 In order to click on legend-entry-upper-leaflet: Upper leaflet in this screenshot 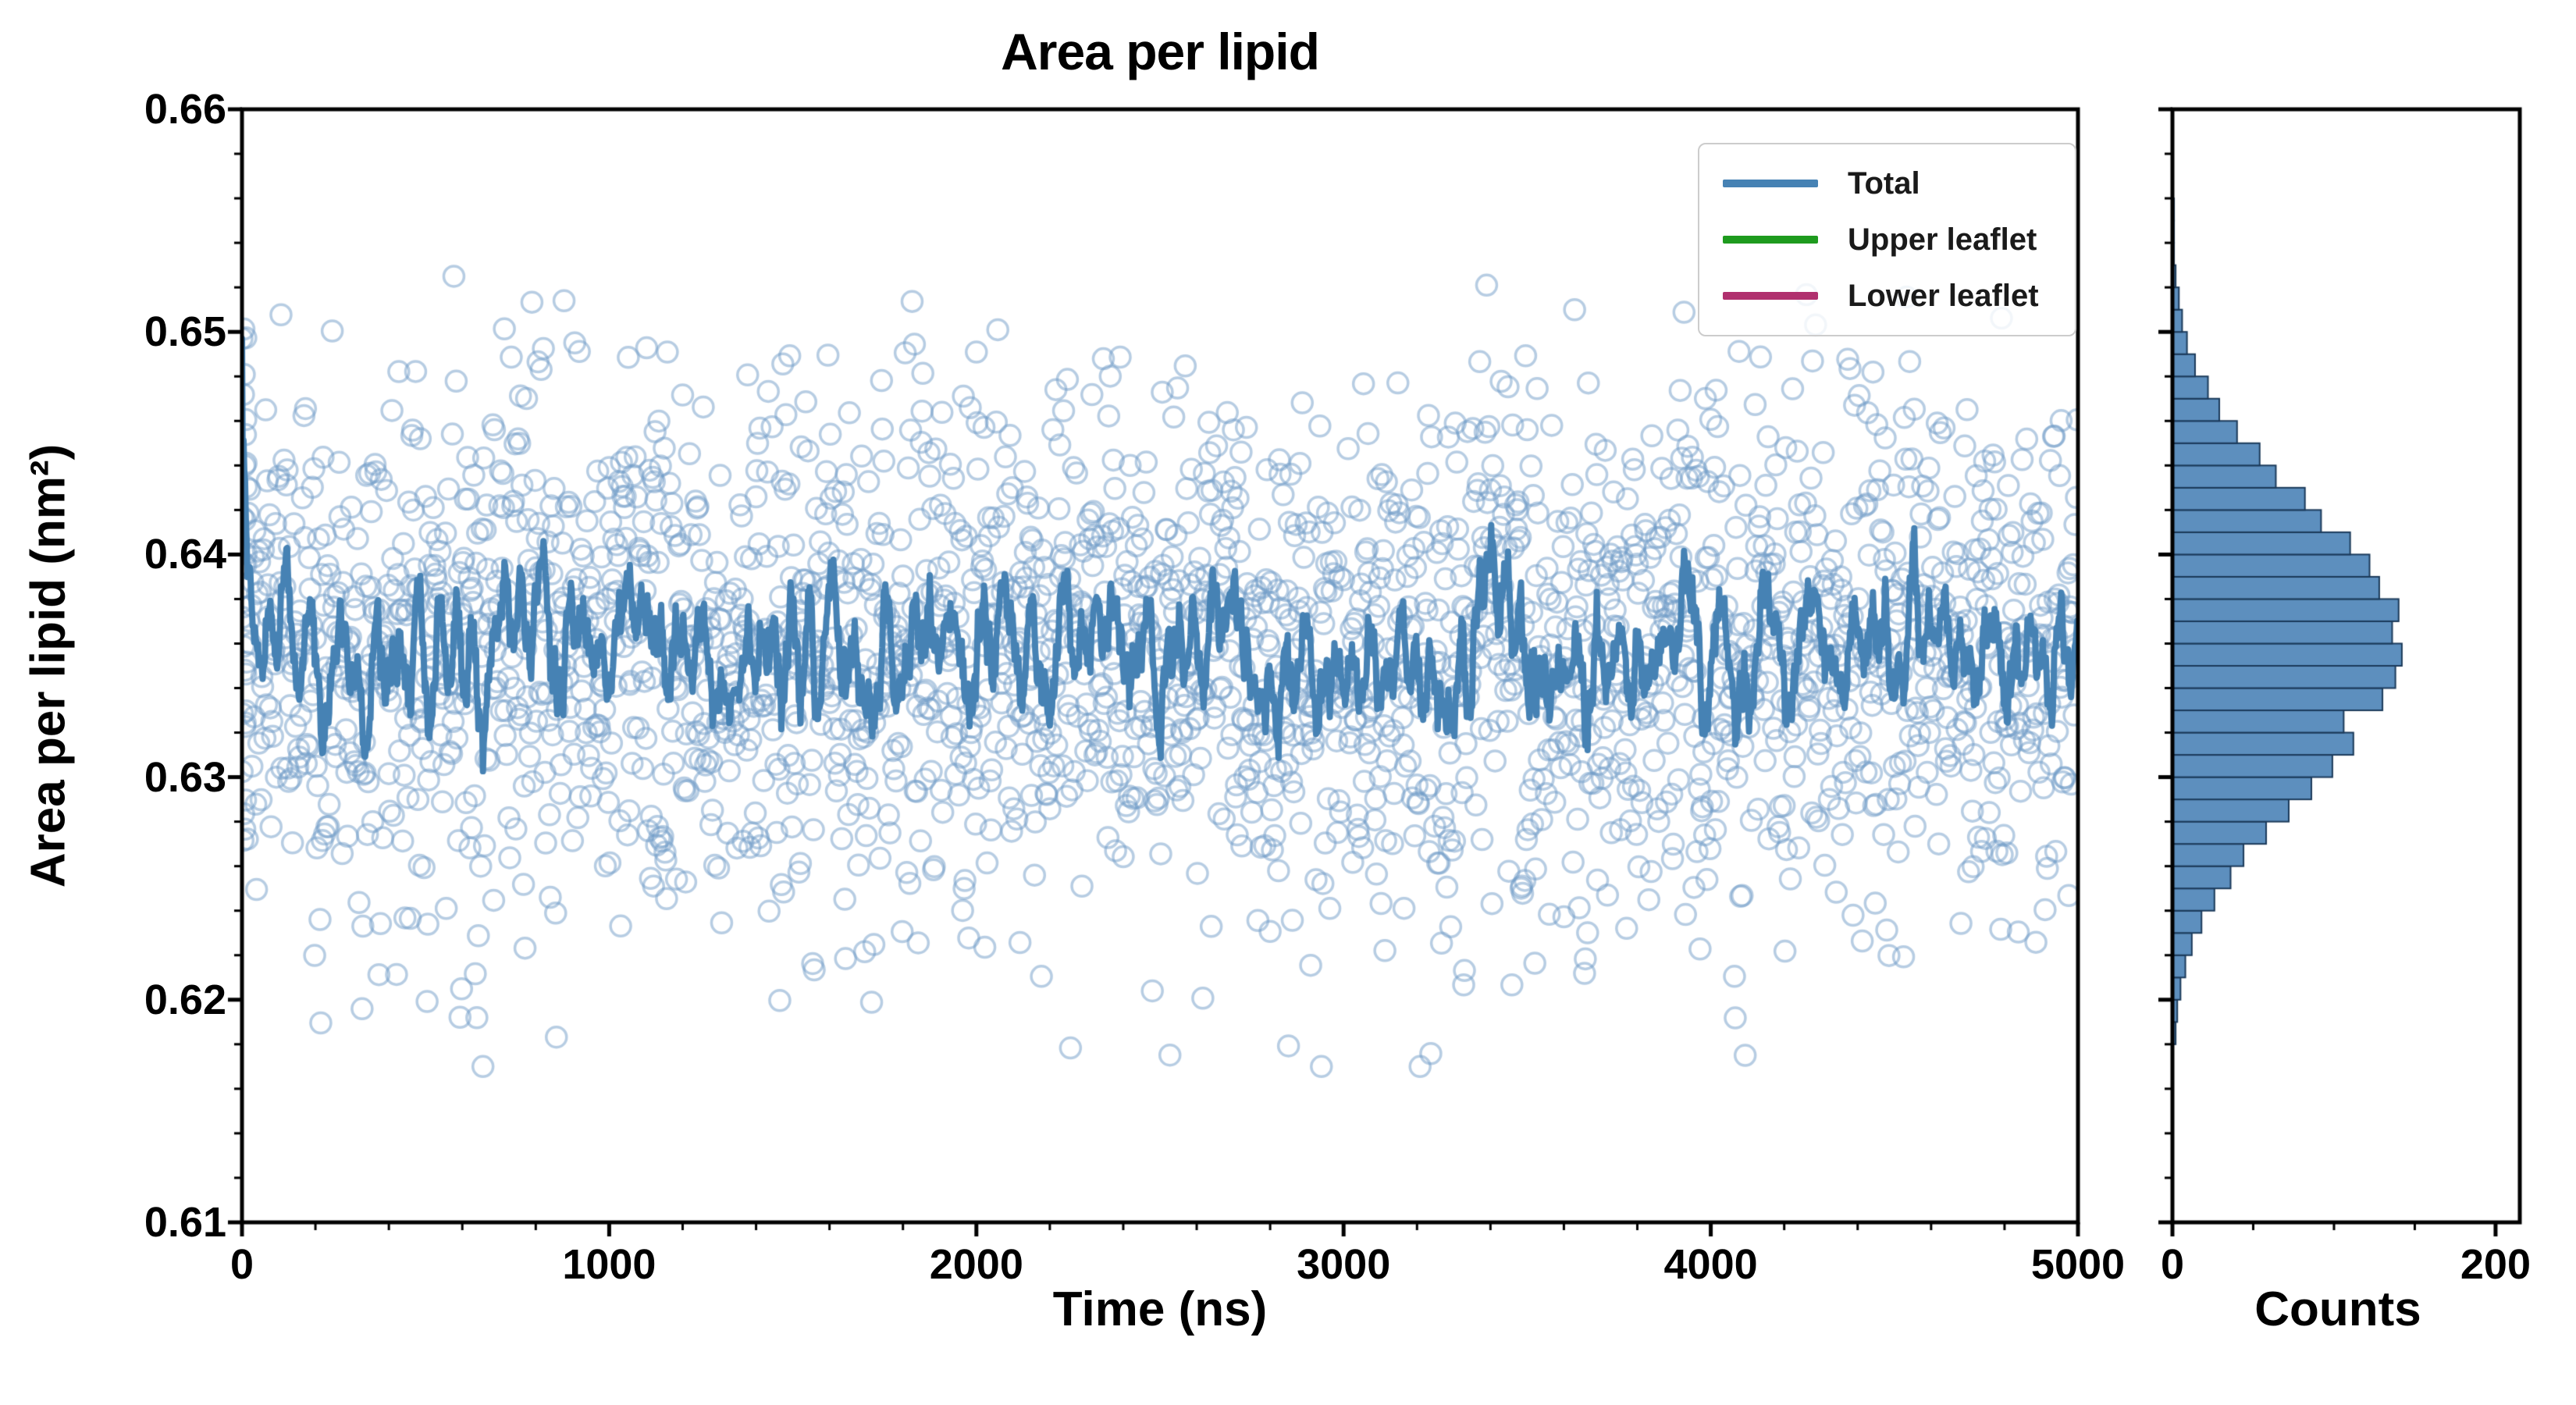, I will do `click(1887, 240)`.